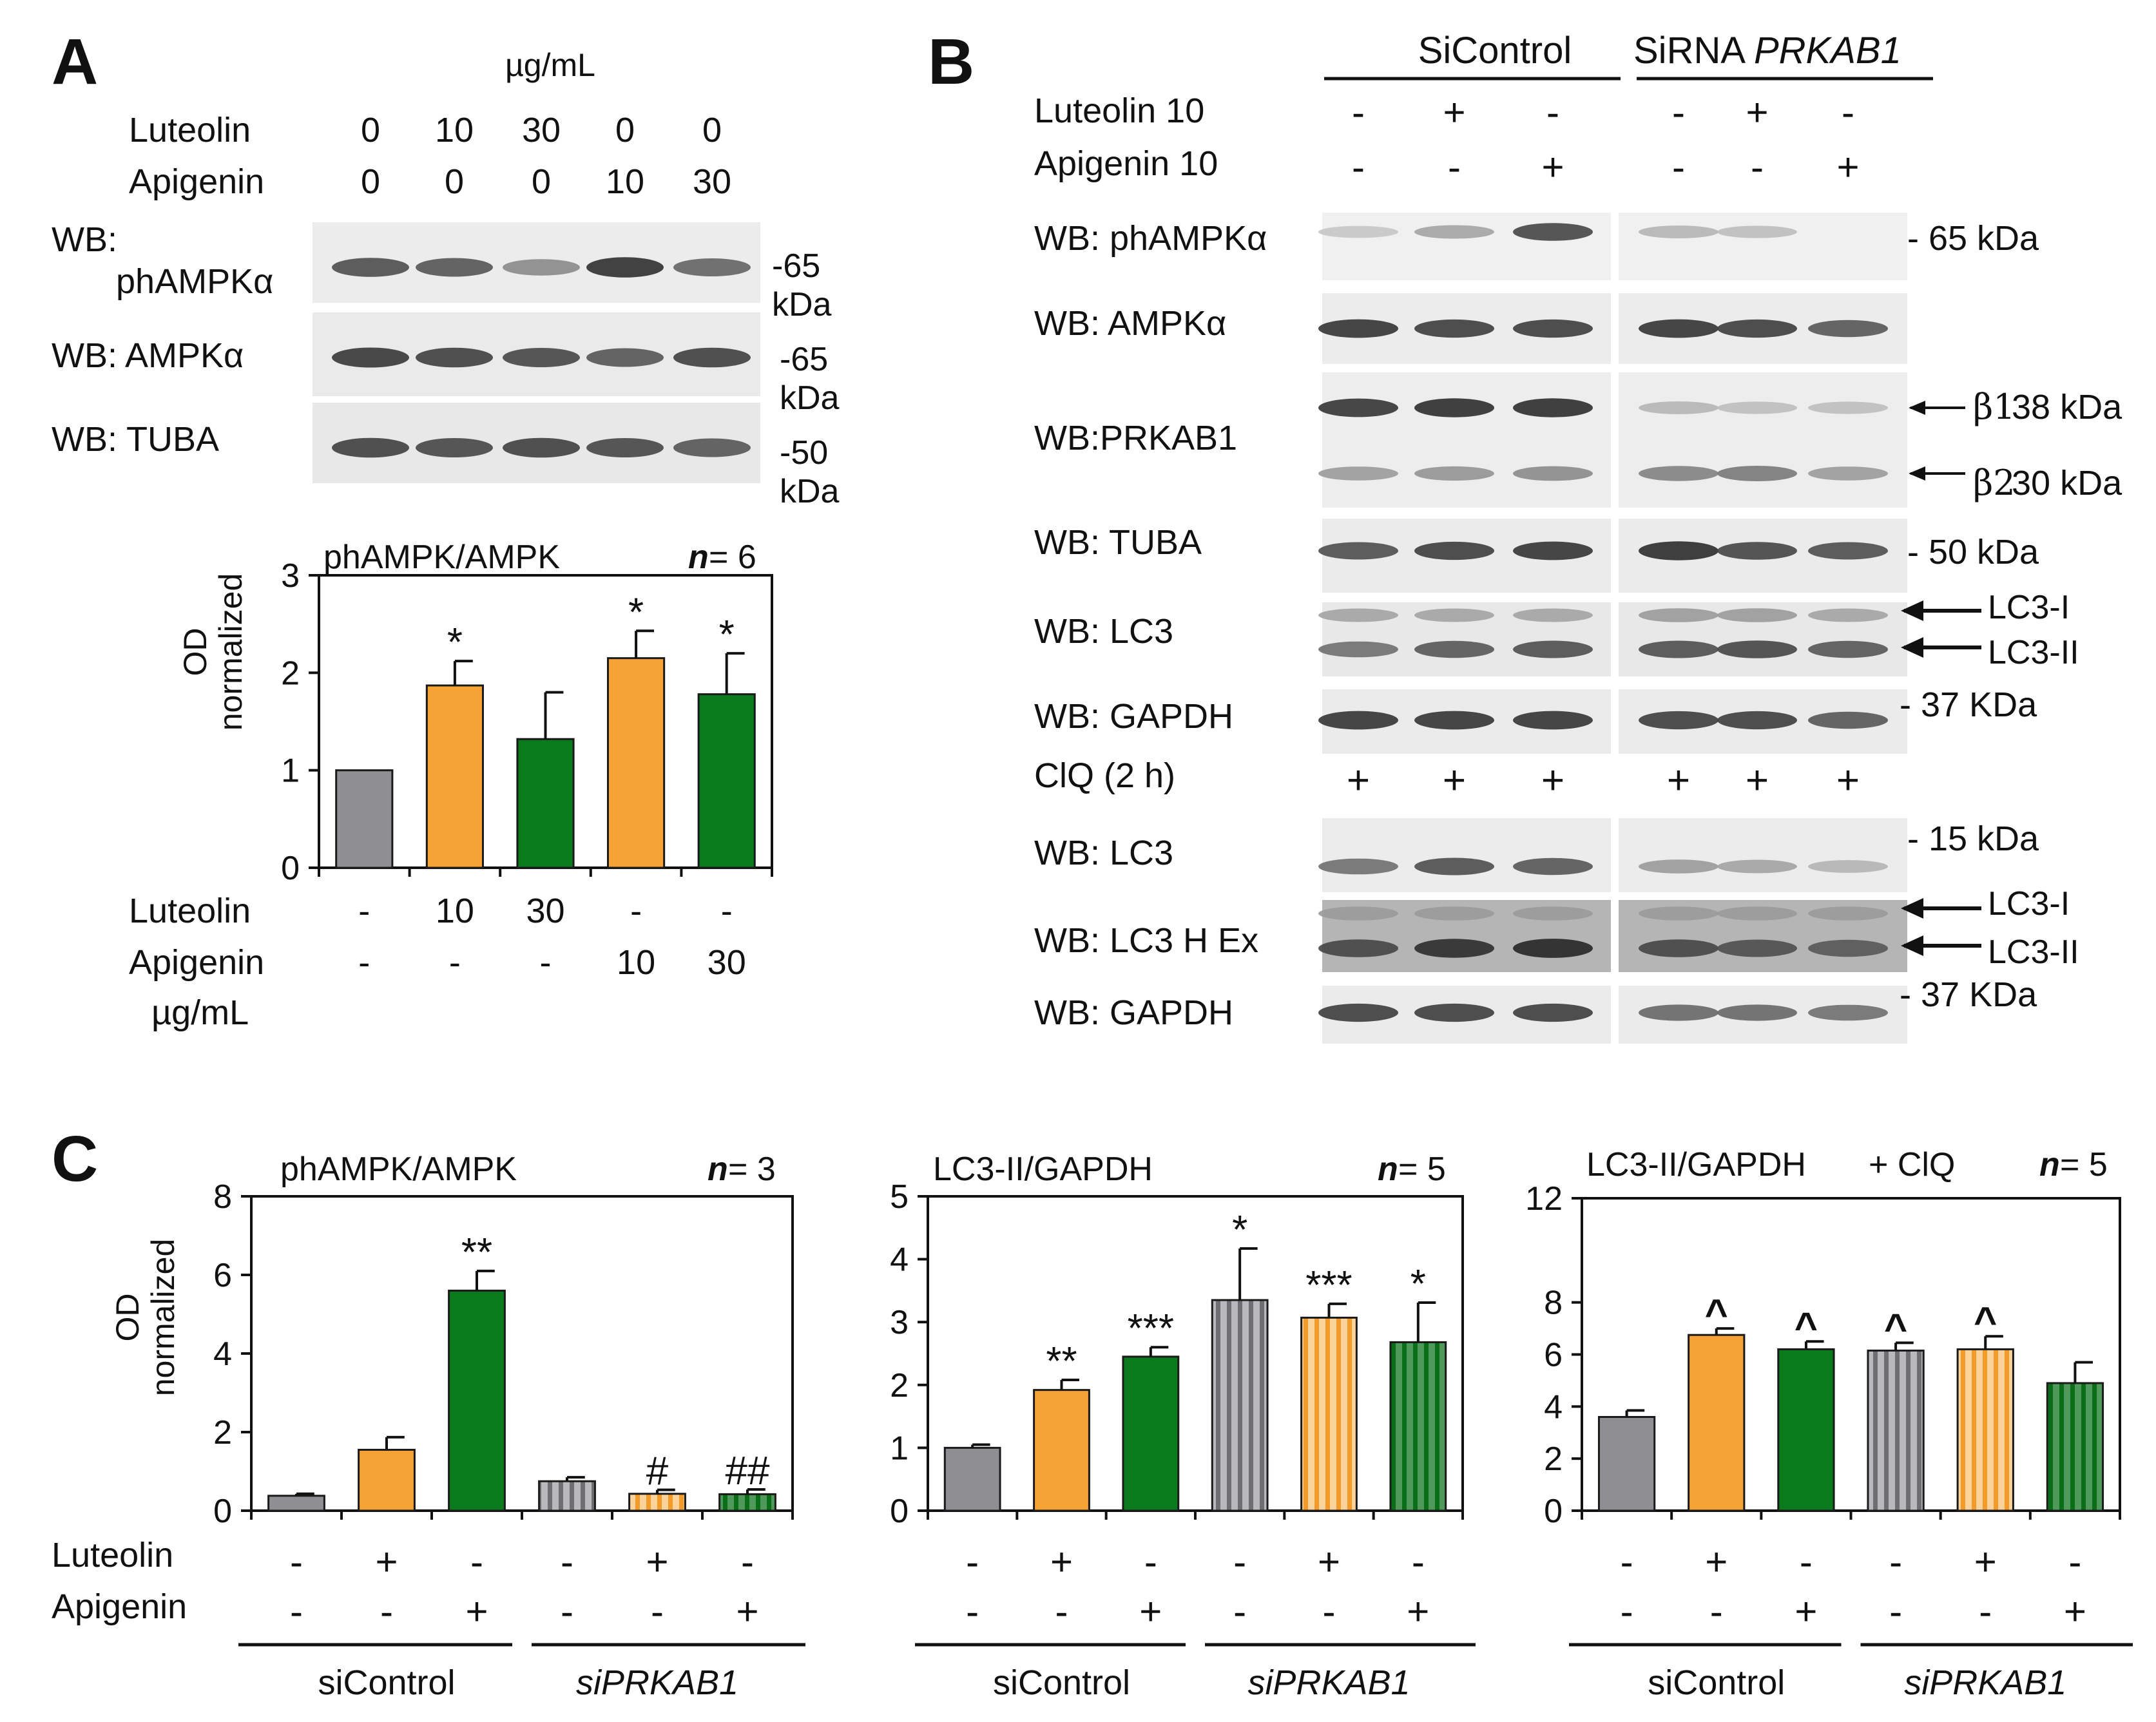 This screenshot has height=1722, width=2156. What do you see at coordinates (1130, 323) in the screenshot?
I see `panel-b-blot-label-ampk: WB: AMPKα` at bounding box center [1130, 323].